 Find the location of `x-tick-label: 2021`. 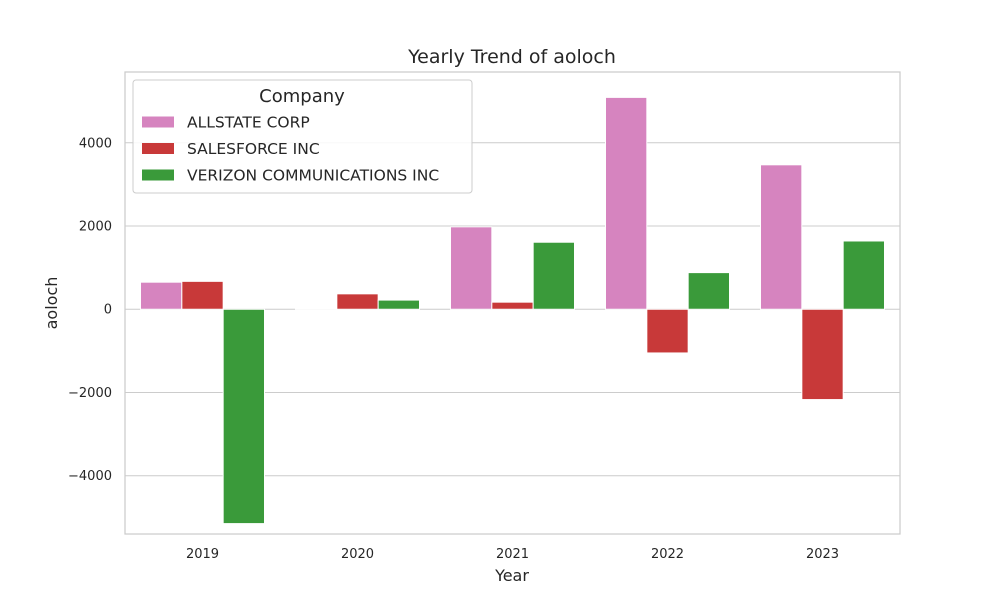

x-tick-label: 2021 is located at coordinates (512, 554).